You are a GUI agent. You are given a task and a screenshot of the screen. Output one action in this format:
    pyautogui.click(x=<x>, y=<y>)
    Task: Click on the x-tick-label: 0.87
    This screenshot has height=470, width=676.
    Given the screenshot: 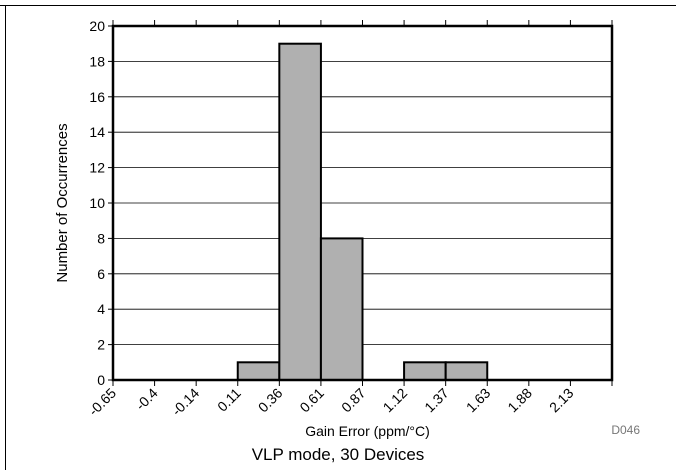 What is the action you would take?
    pyautogui.click(x=353, y=400)
    